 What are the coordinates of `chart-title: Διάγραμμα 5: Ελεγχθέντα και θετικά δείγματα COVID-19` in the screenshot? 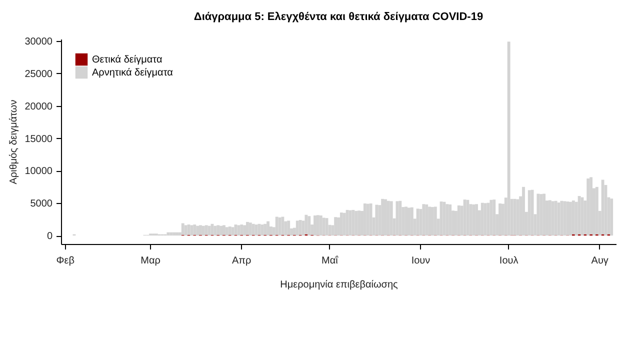 It's located at (339, 16).